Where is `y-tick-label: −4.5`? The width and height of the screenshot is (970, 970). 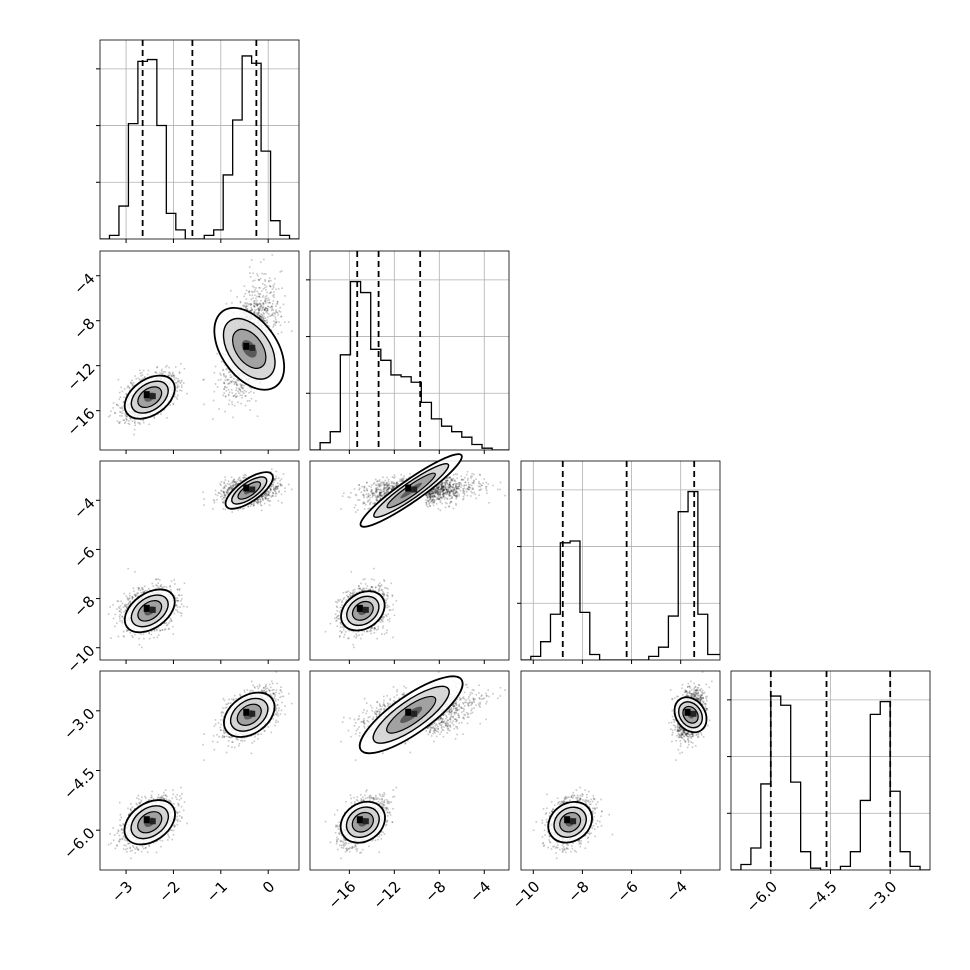
y-tick-label: −4.5 is located at coordinates (79, 783).